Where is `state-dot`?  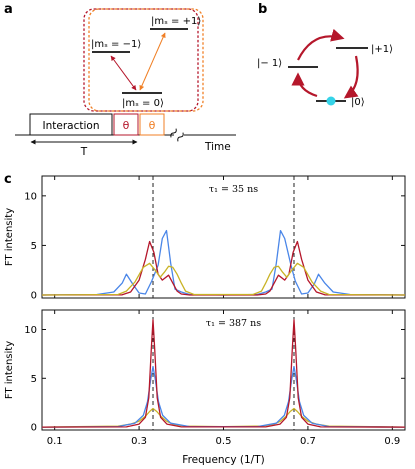 state-dot is located at coordinates (331, 101).